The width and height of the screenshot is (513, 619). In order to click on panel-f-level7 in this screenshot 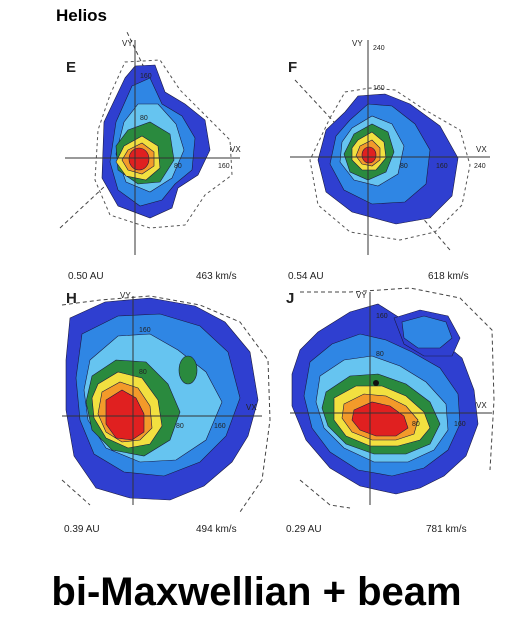, I will do `click(369, 155)`.